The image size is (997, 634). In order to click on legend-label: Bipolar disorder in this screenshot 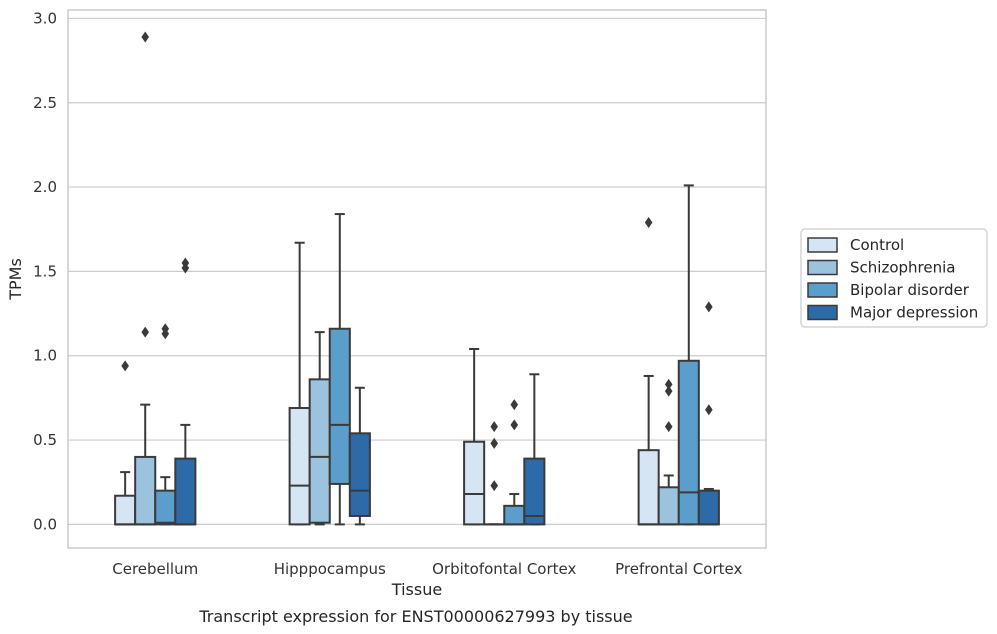, I will do `click(910, 290)`.